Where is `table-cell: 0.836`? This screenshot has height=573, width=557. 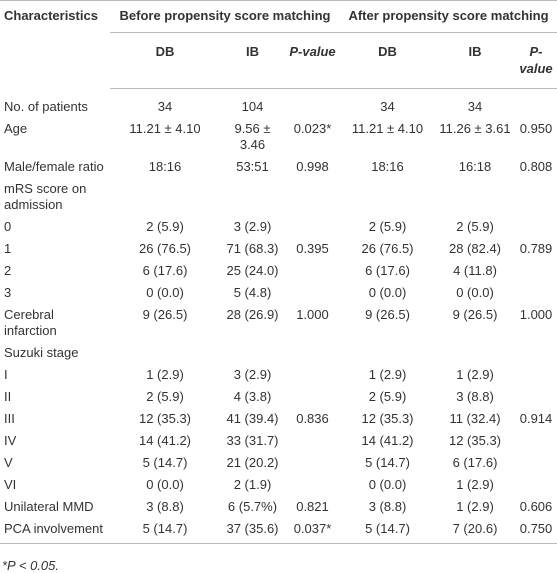
table-cell: 0.836 is located at coordinates (312, 418).